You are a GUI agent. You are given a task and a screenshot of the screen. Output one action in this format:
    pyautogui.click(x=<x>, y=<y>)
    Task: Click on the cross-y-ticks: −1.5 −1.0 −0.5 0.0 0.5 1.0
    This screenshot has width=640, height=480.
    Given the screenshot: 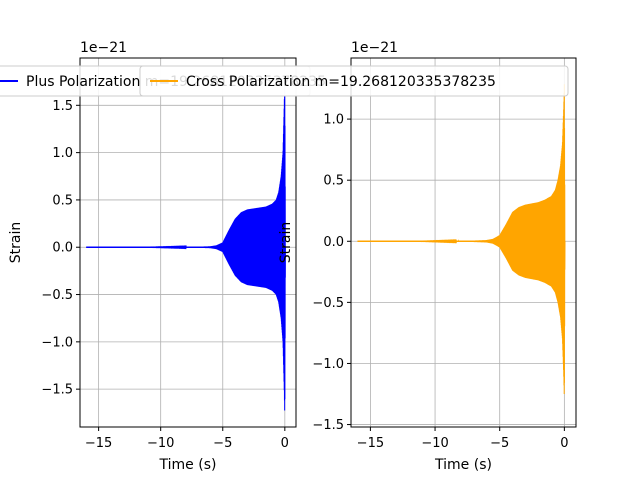 What is the action you would take?
    pyautogui.click(x=331, y=273)
    